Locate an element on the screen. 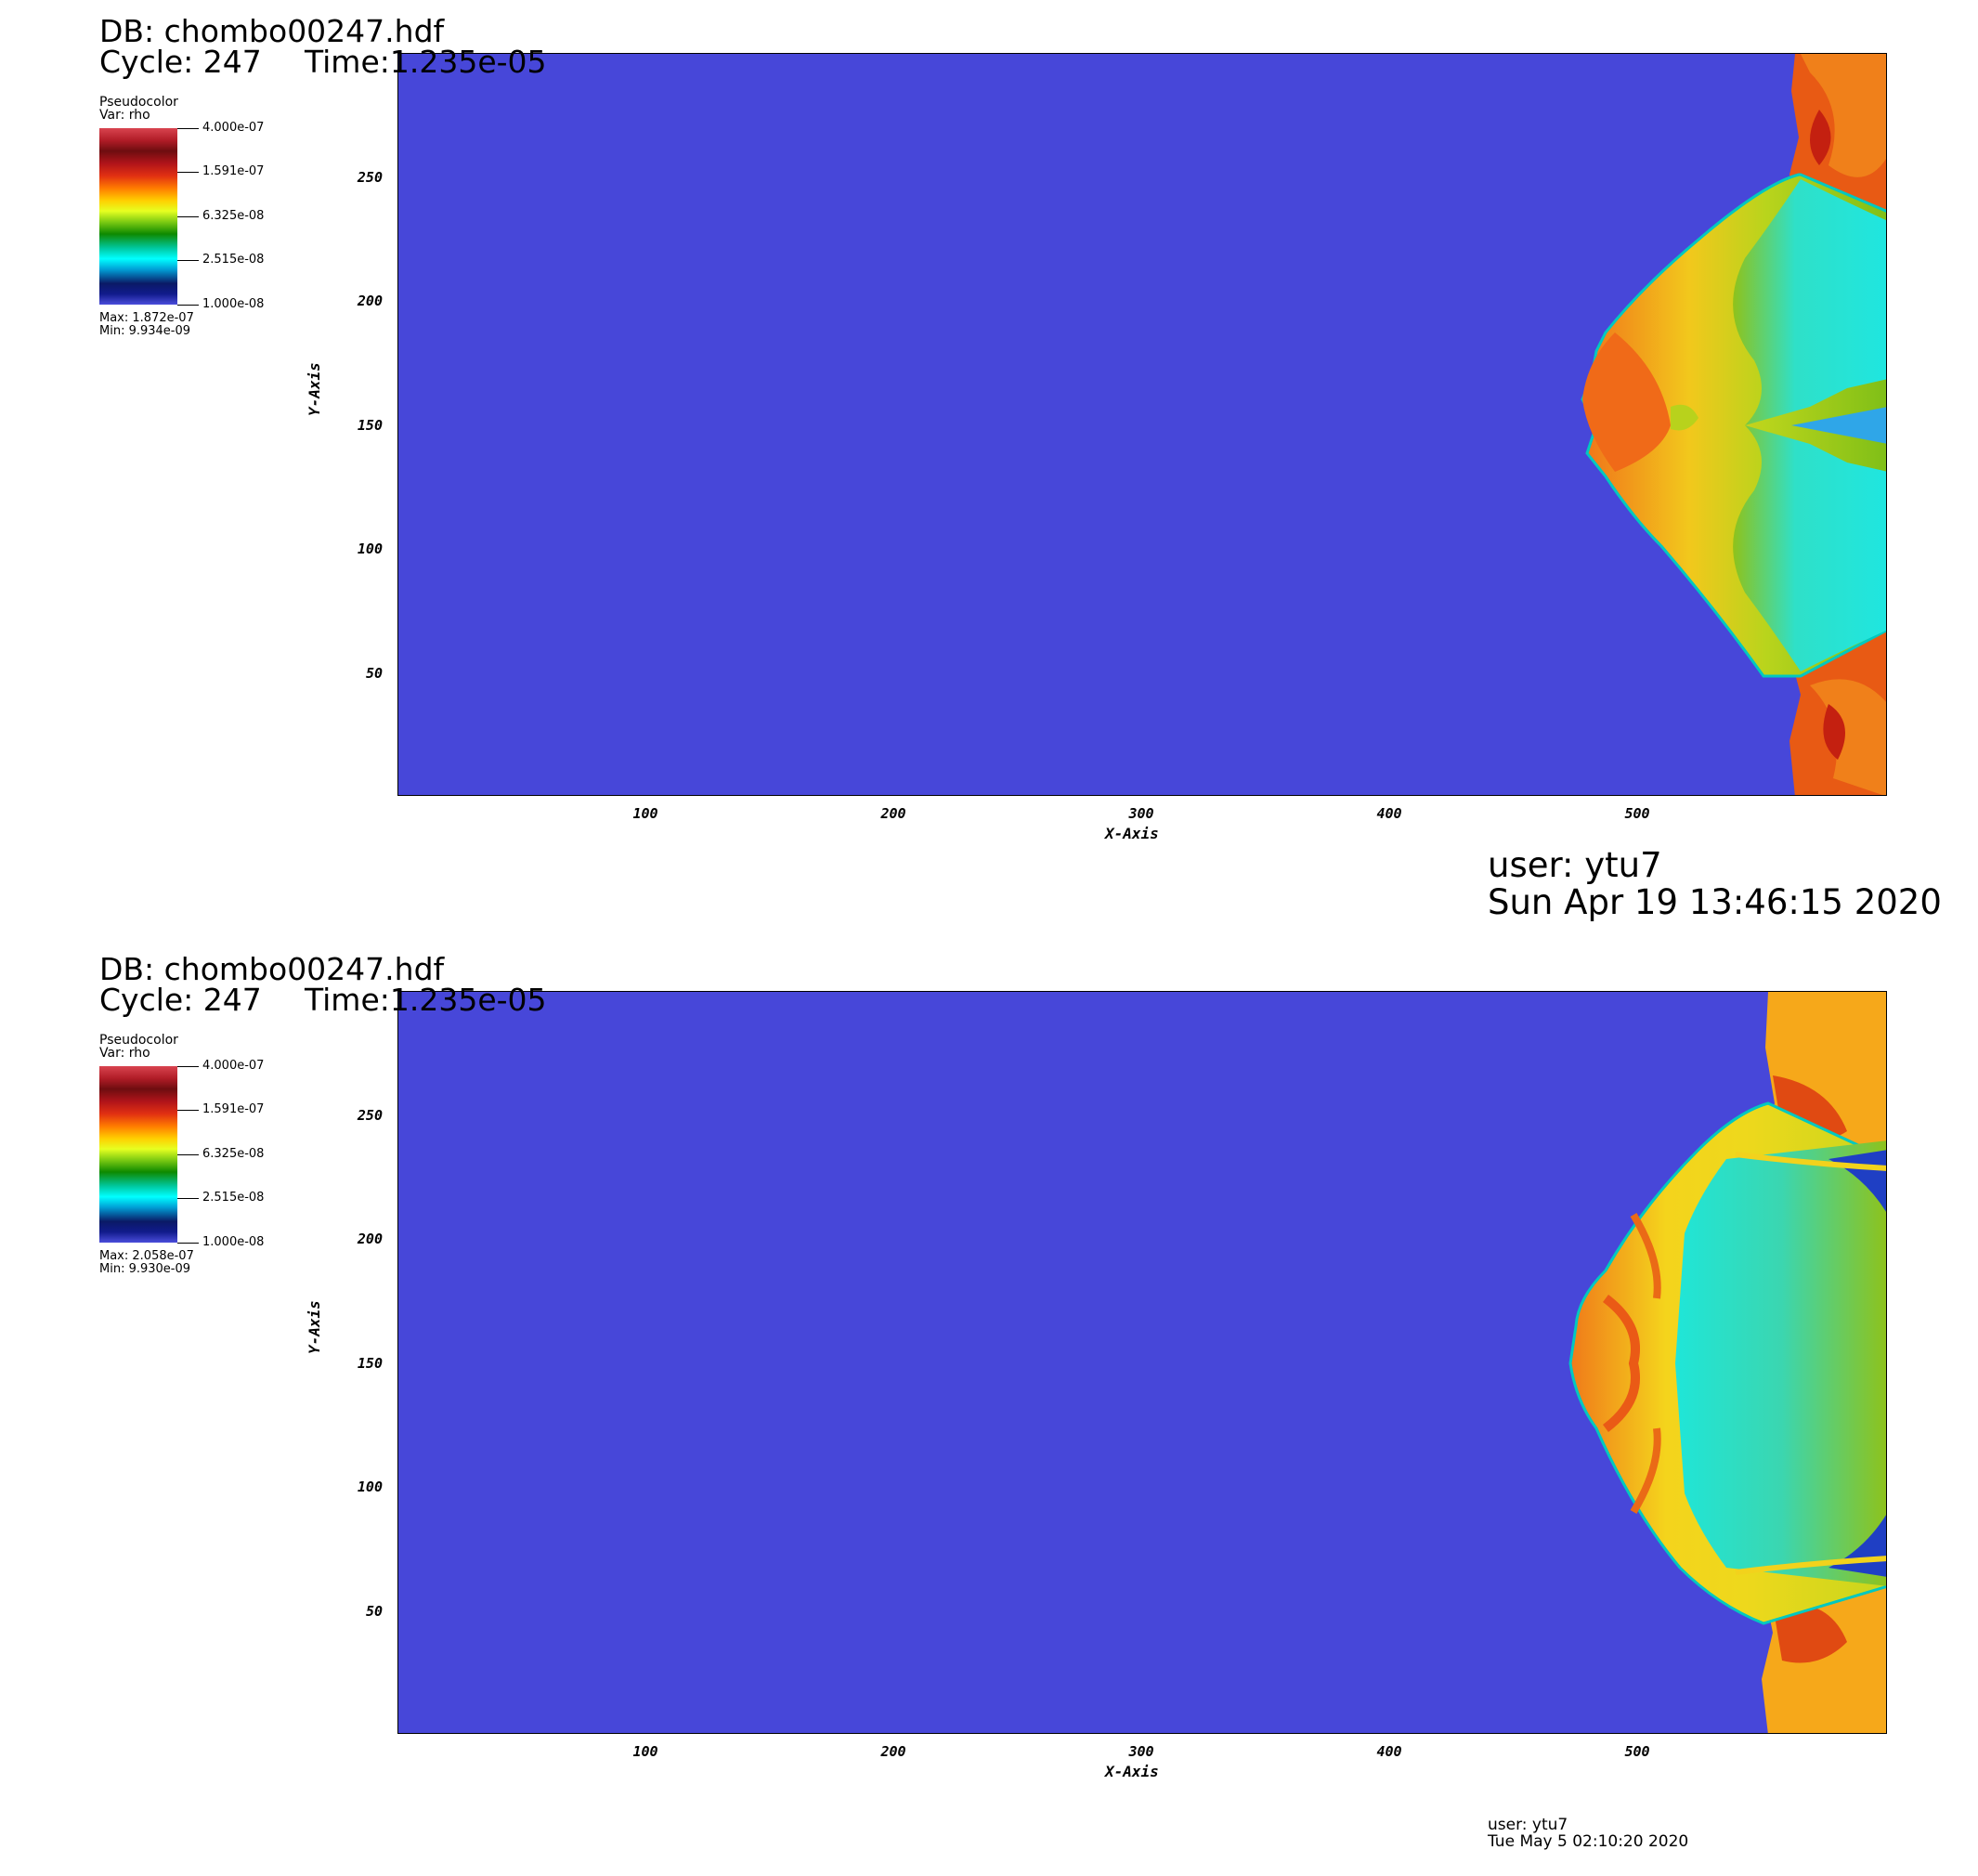 The height and width of the screenshot is (1876, 1978). date-label: Sun Apr 19 13:46:15 2020 is located at coordinates (1715, 902).